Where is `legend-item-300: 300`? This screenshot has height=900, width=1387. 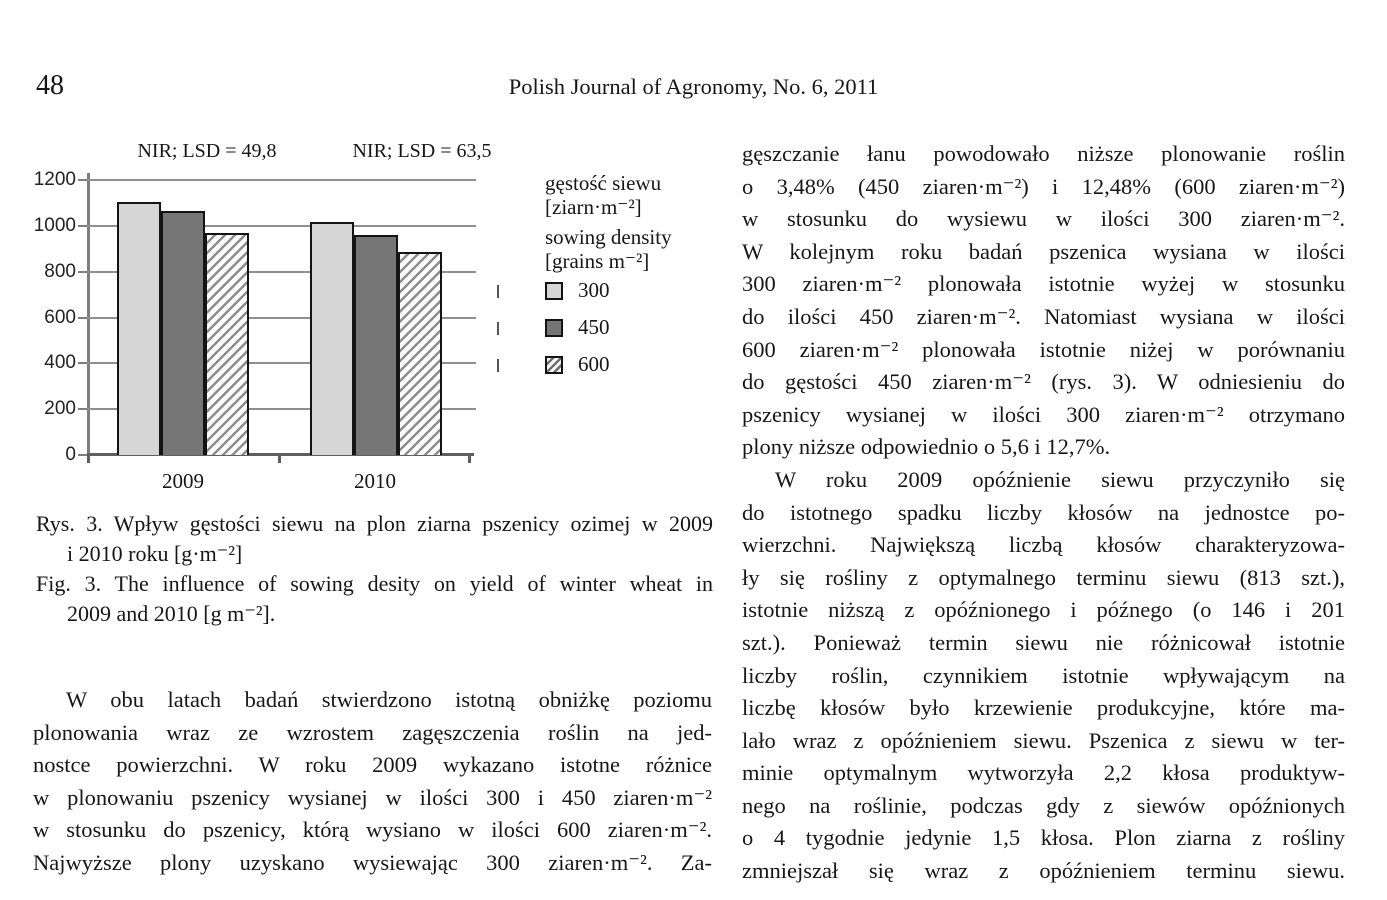 legend-item-300: 300 is located at coordinates (577, 290).